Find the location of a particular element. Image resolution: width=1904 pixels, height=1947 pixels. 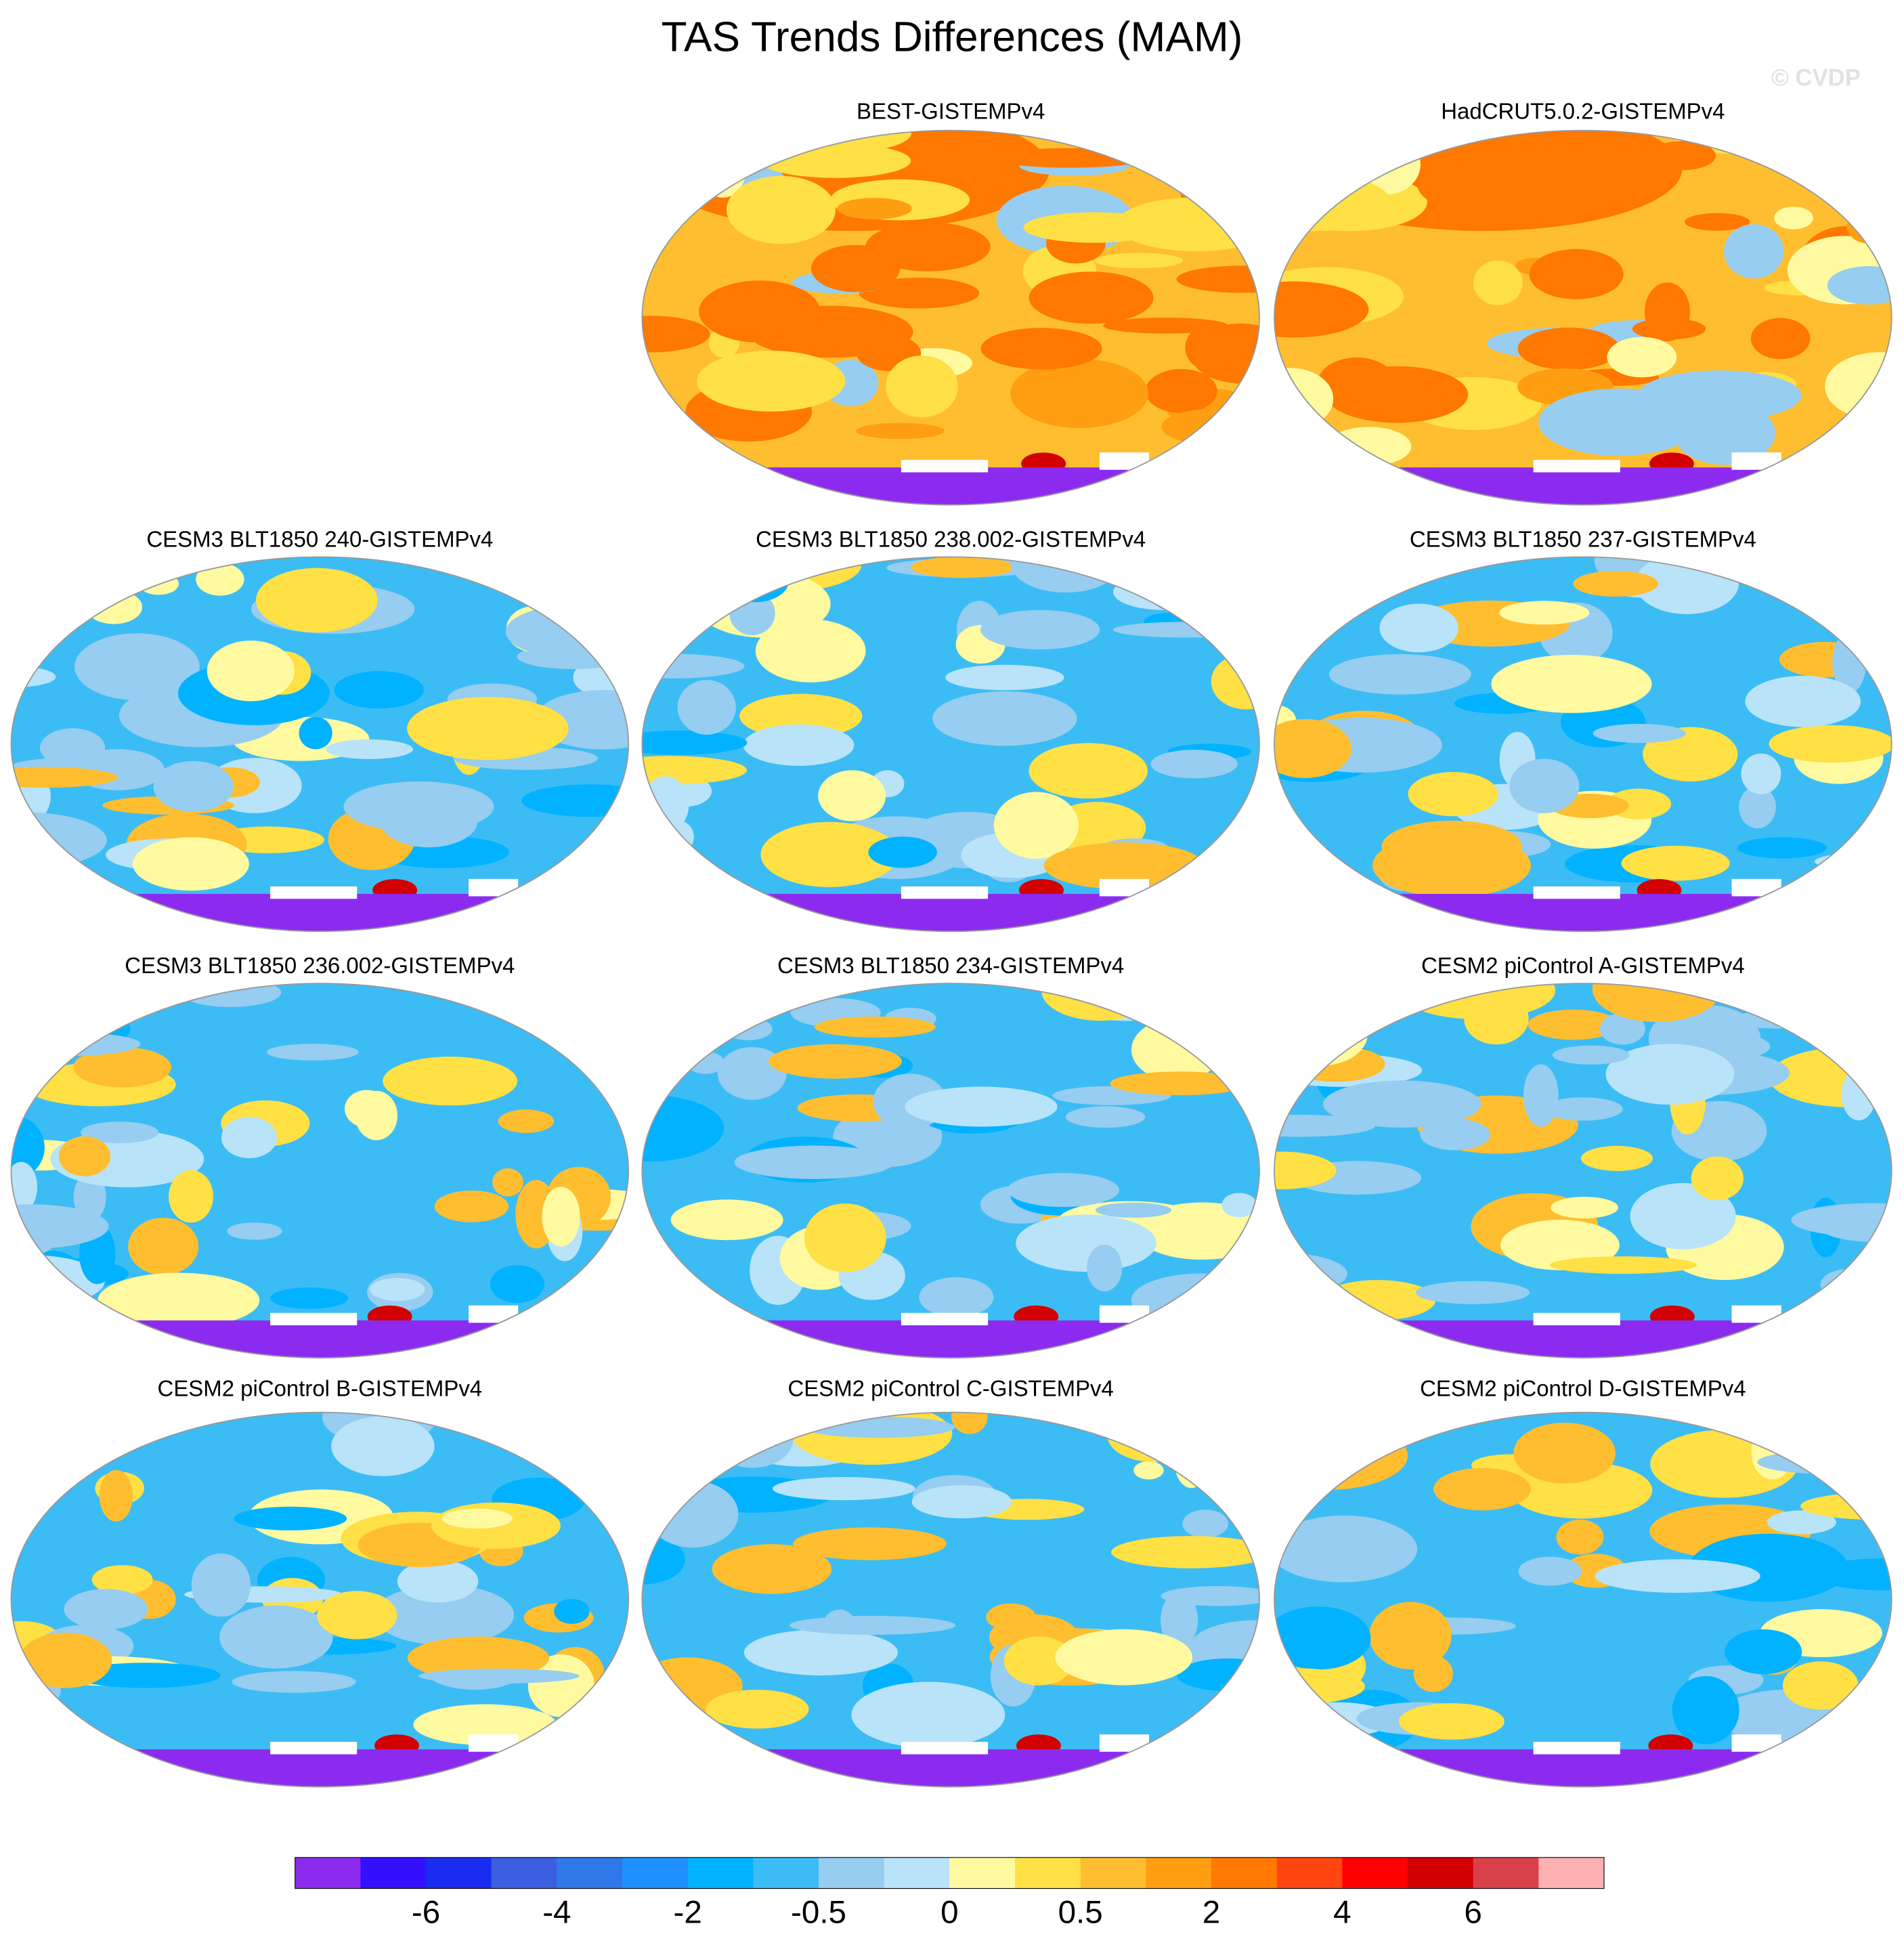

colorbar-label: -2 is located at coordinates (688, 1913).